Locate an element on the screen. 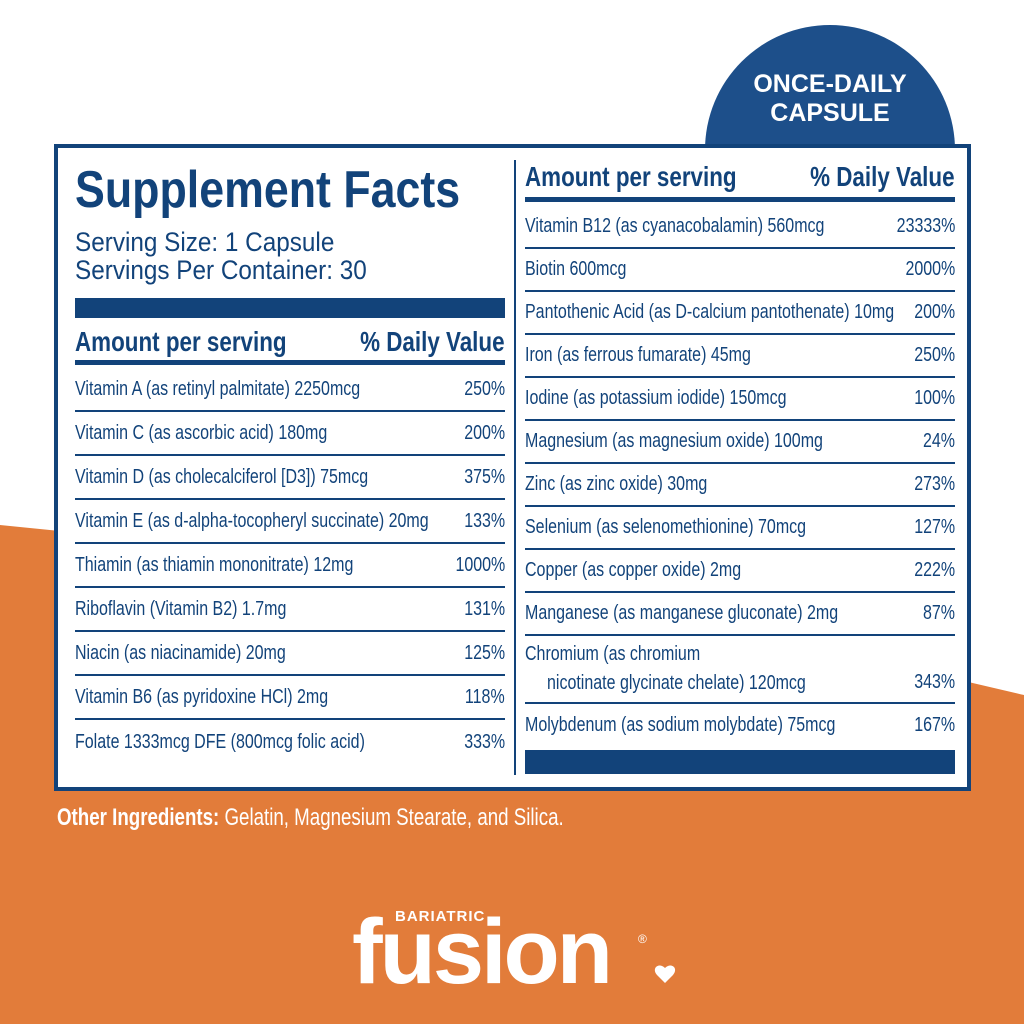 This screenshot has height=1024, width=1024. fact-row: Biotin 600mcg 2000% is located at coordinates (740, 270).